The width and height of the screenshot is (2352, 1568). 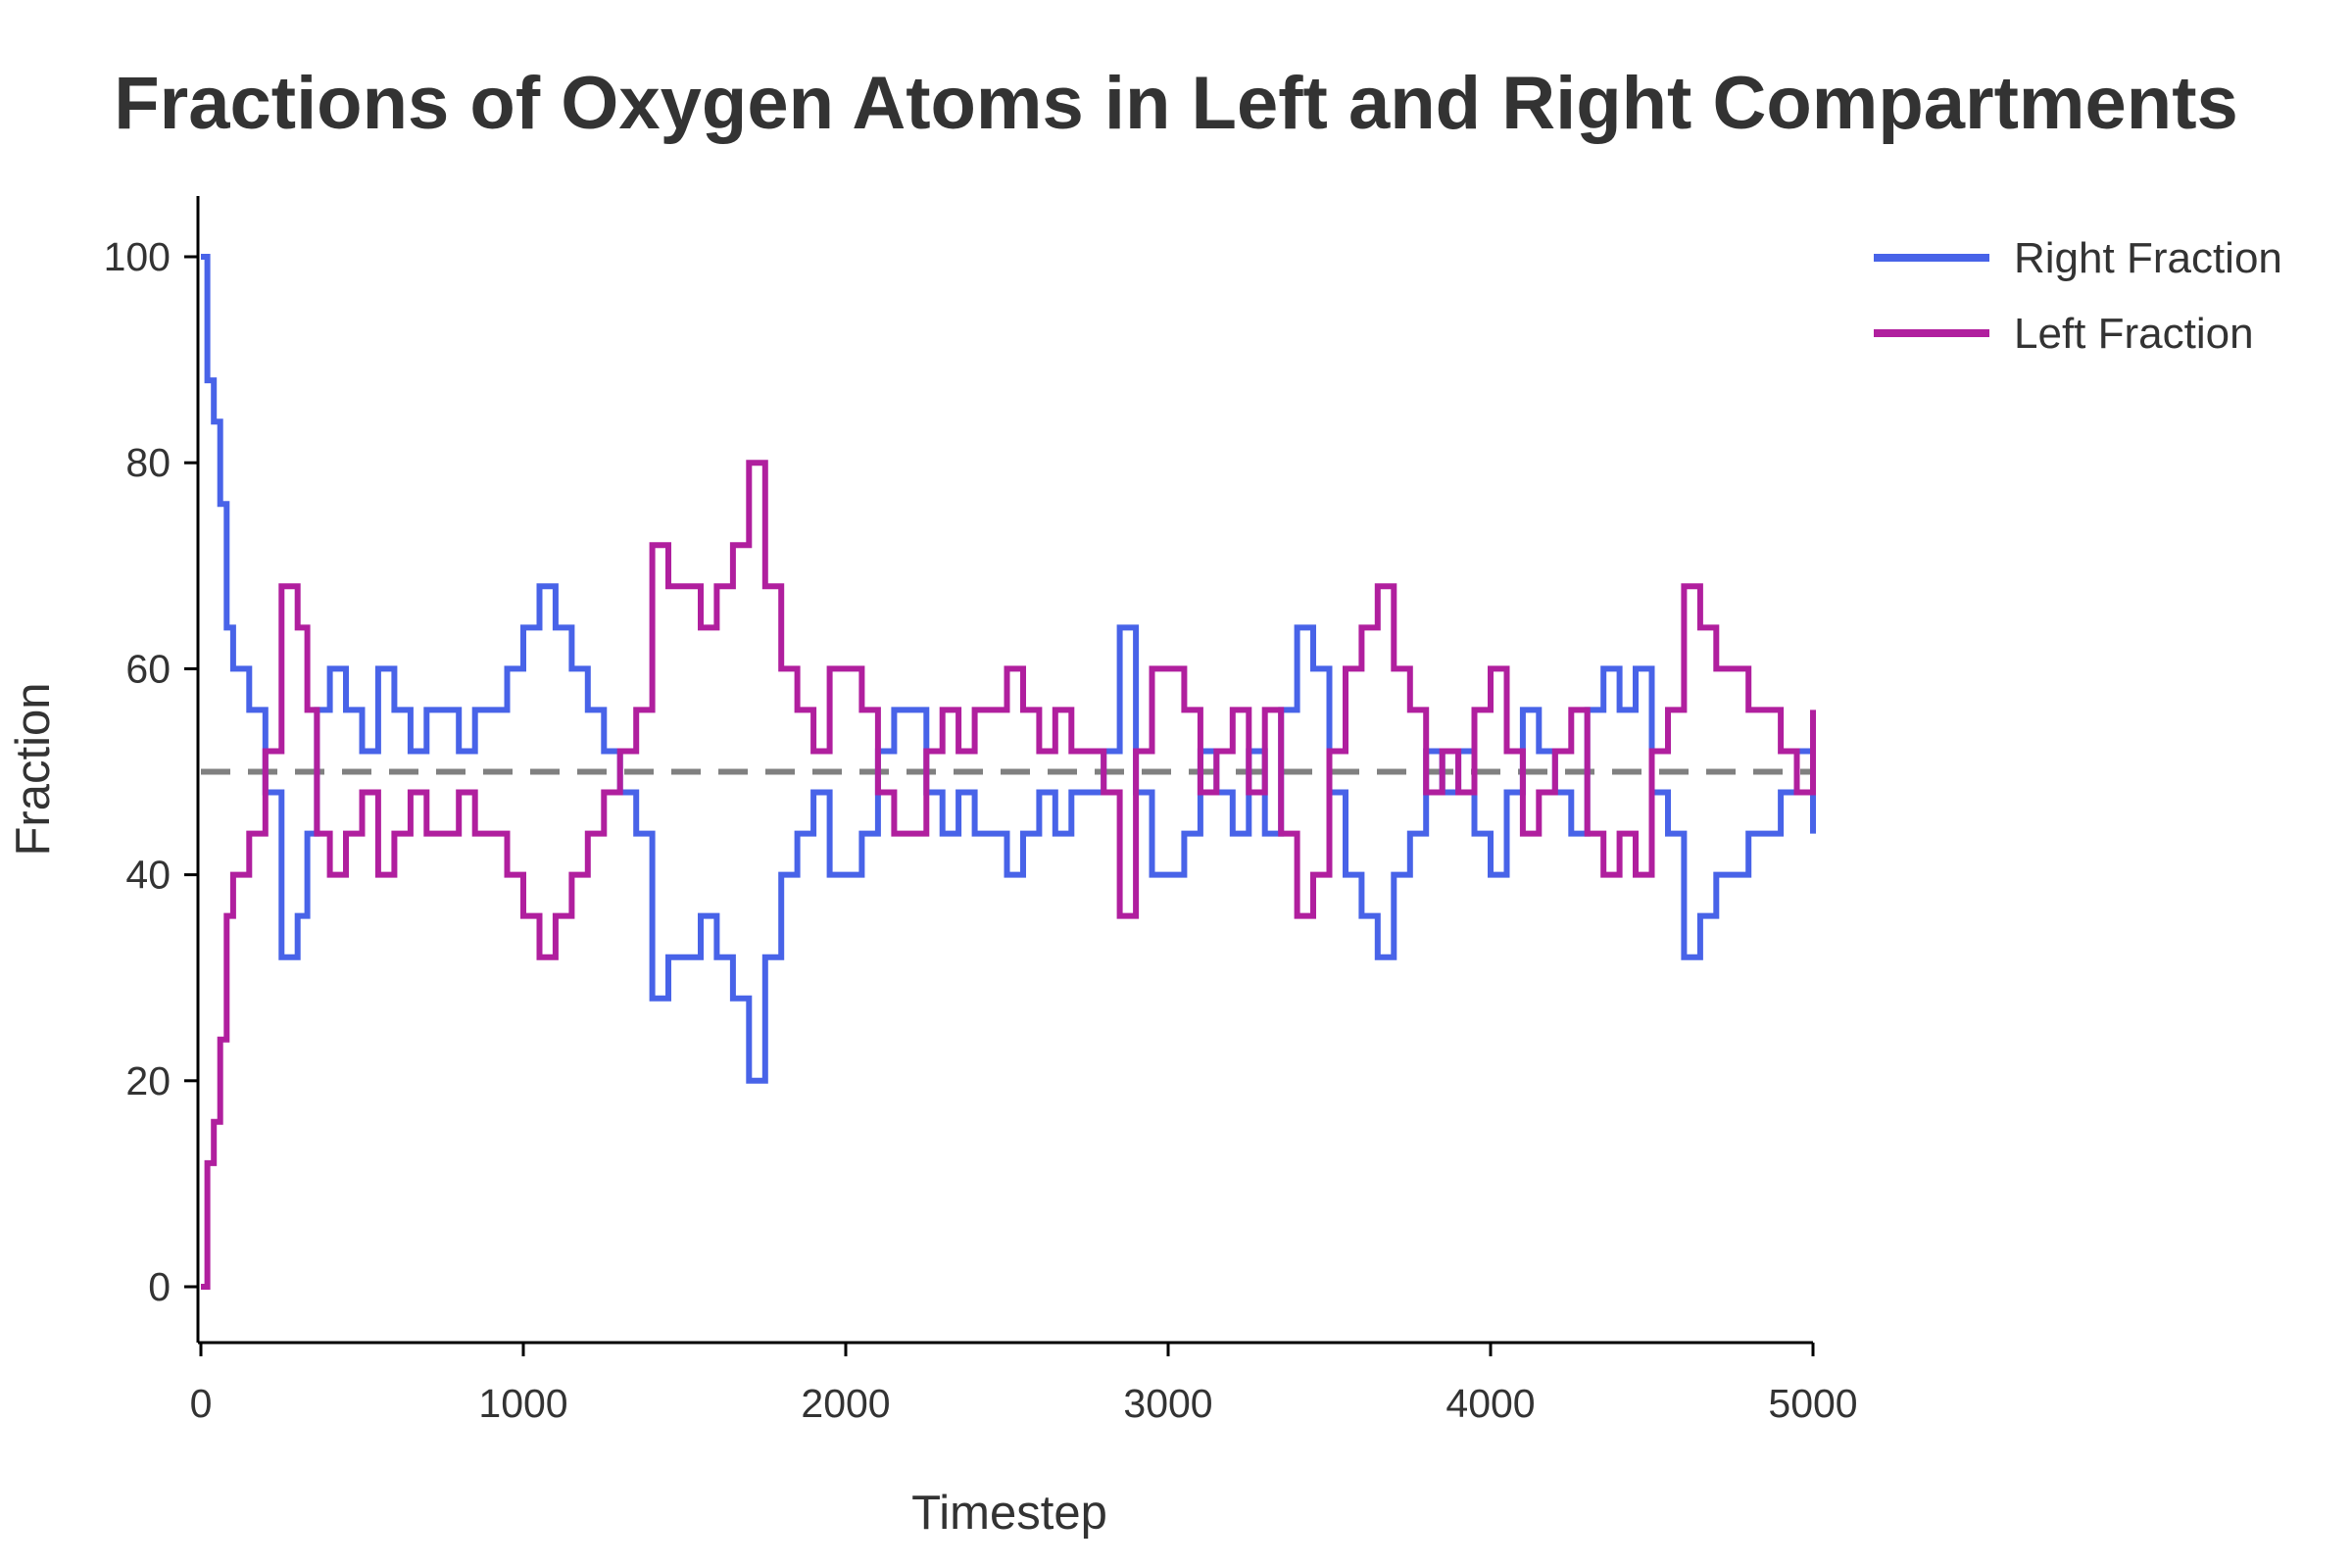 I want to click on legend-item-left-fraction: Left Fraction, so click(x=2064, y=334).